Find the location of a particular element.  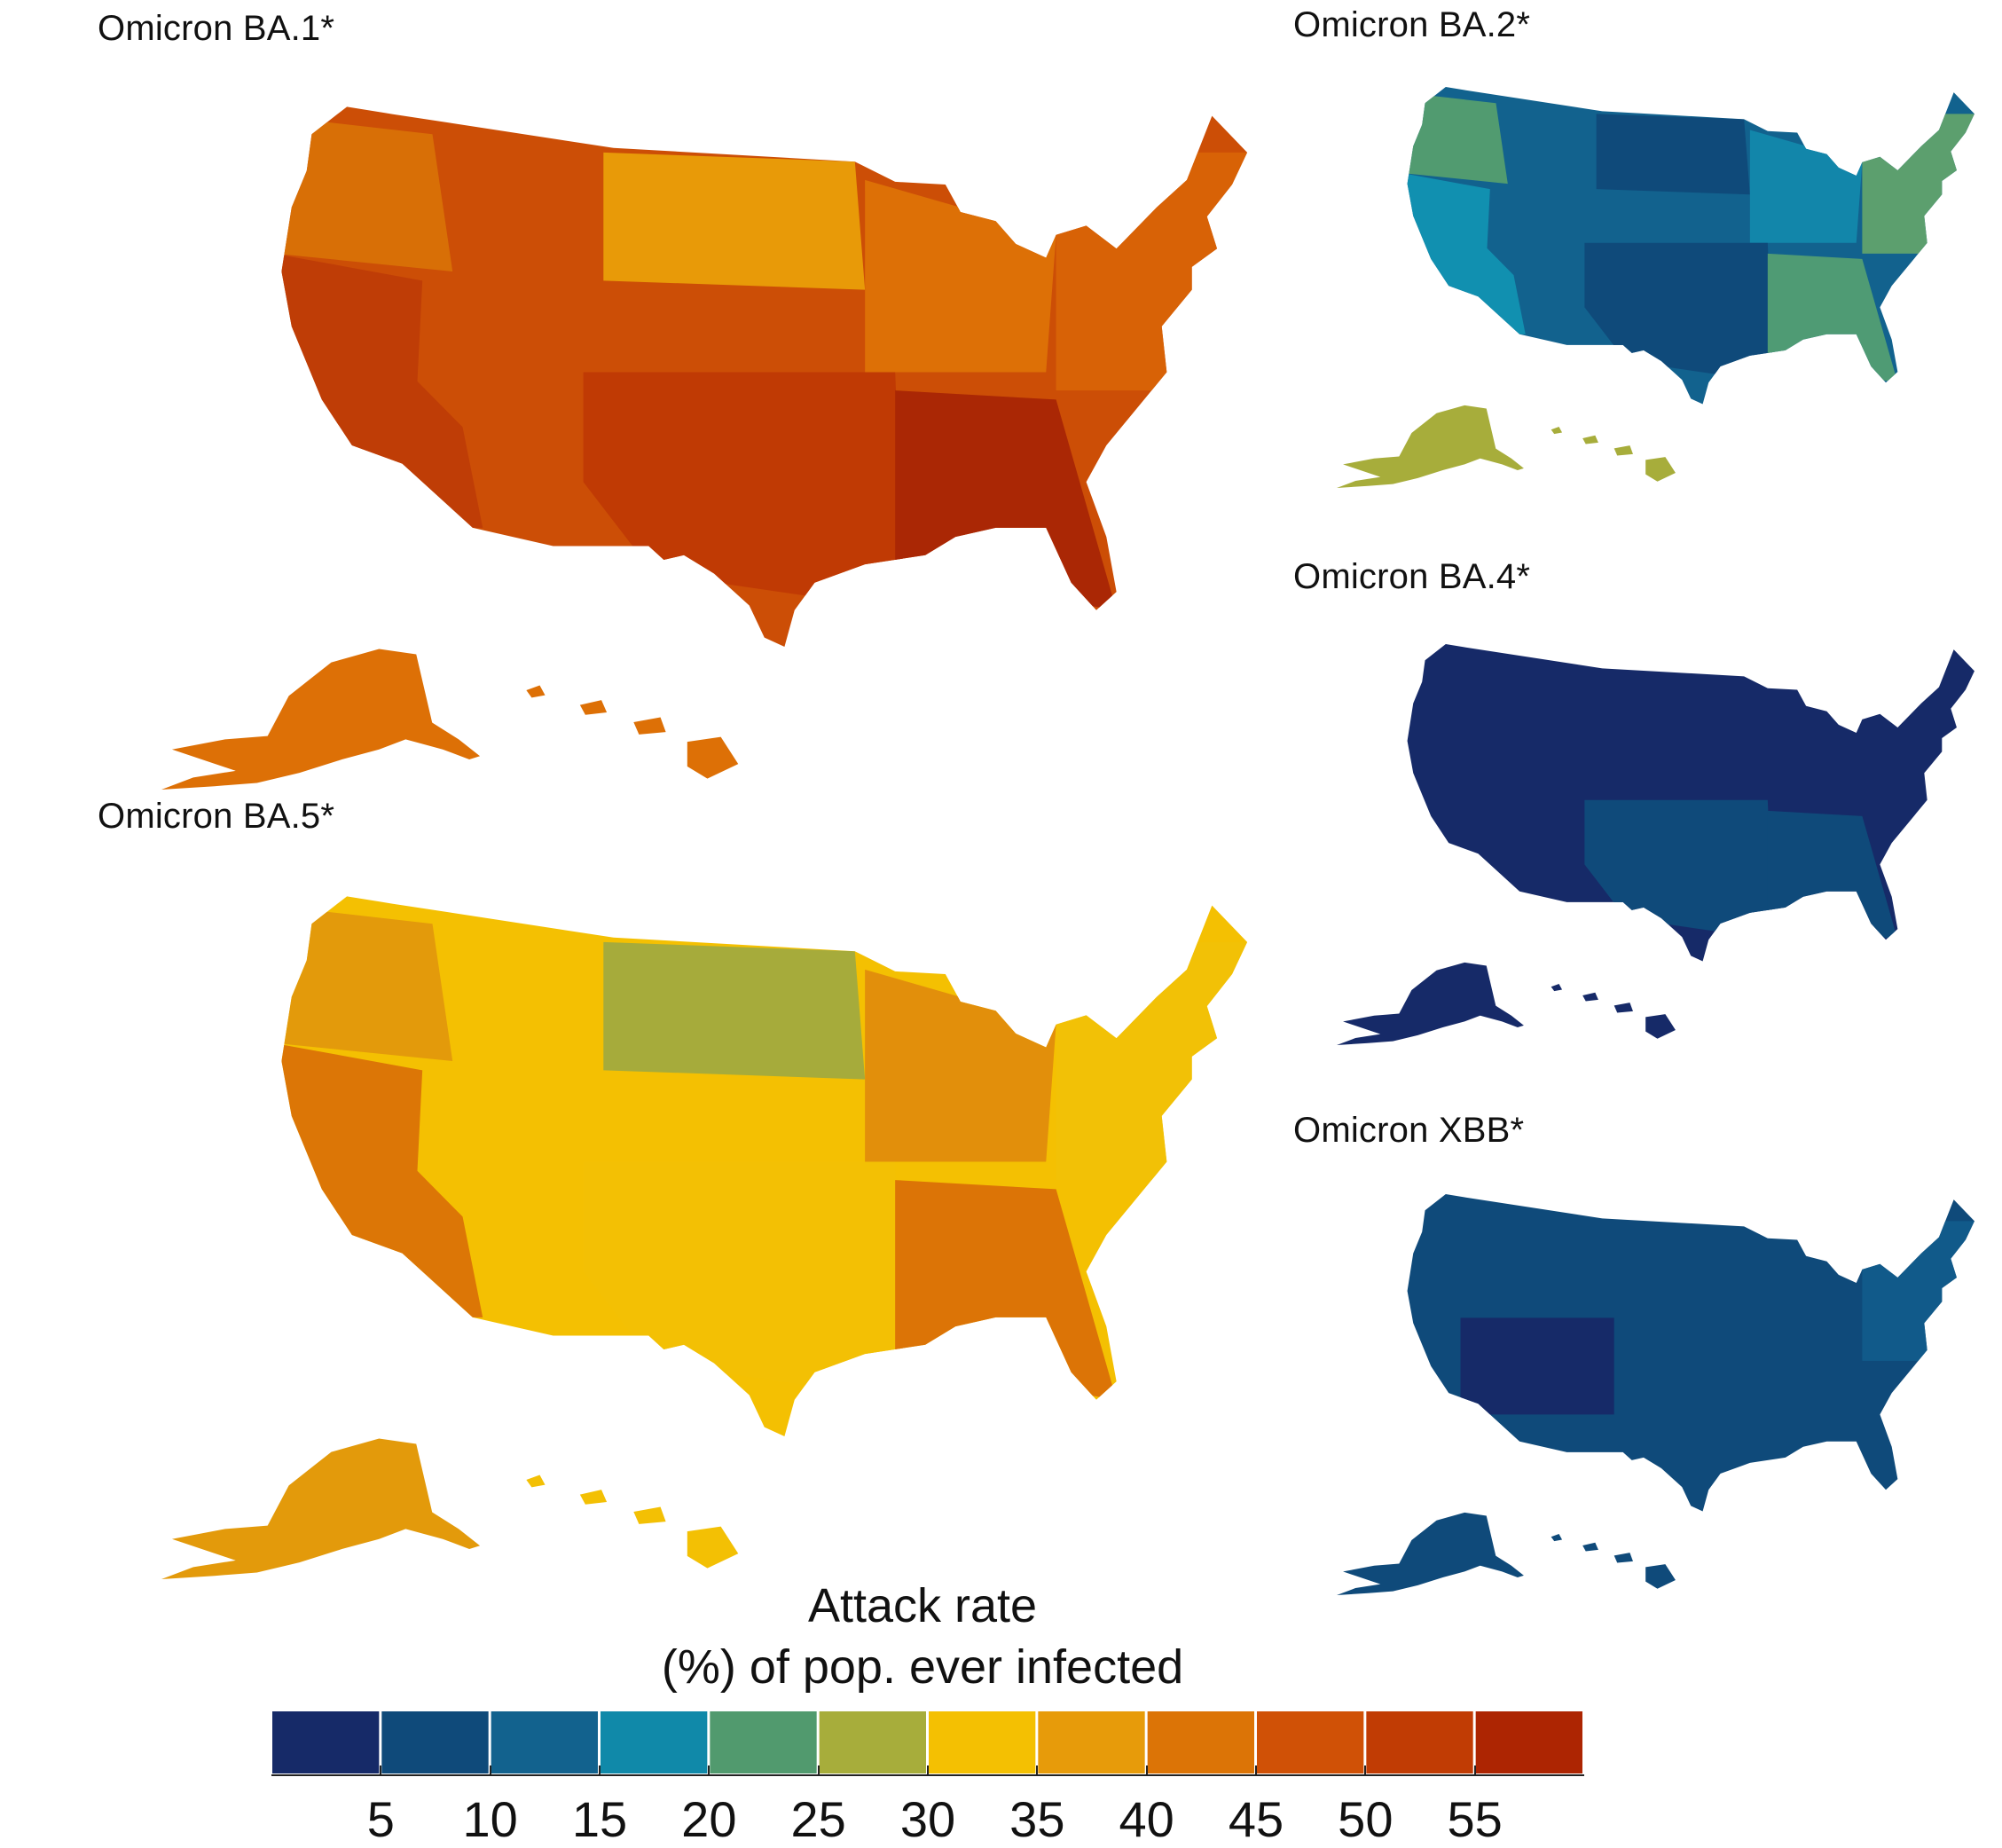

legend-tick-label: 25 is located at coordinates (818, 1819).